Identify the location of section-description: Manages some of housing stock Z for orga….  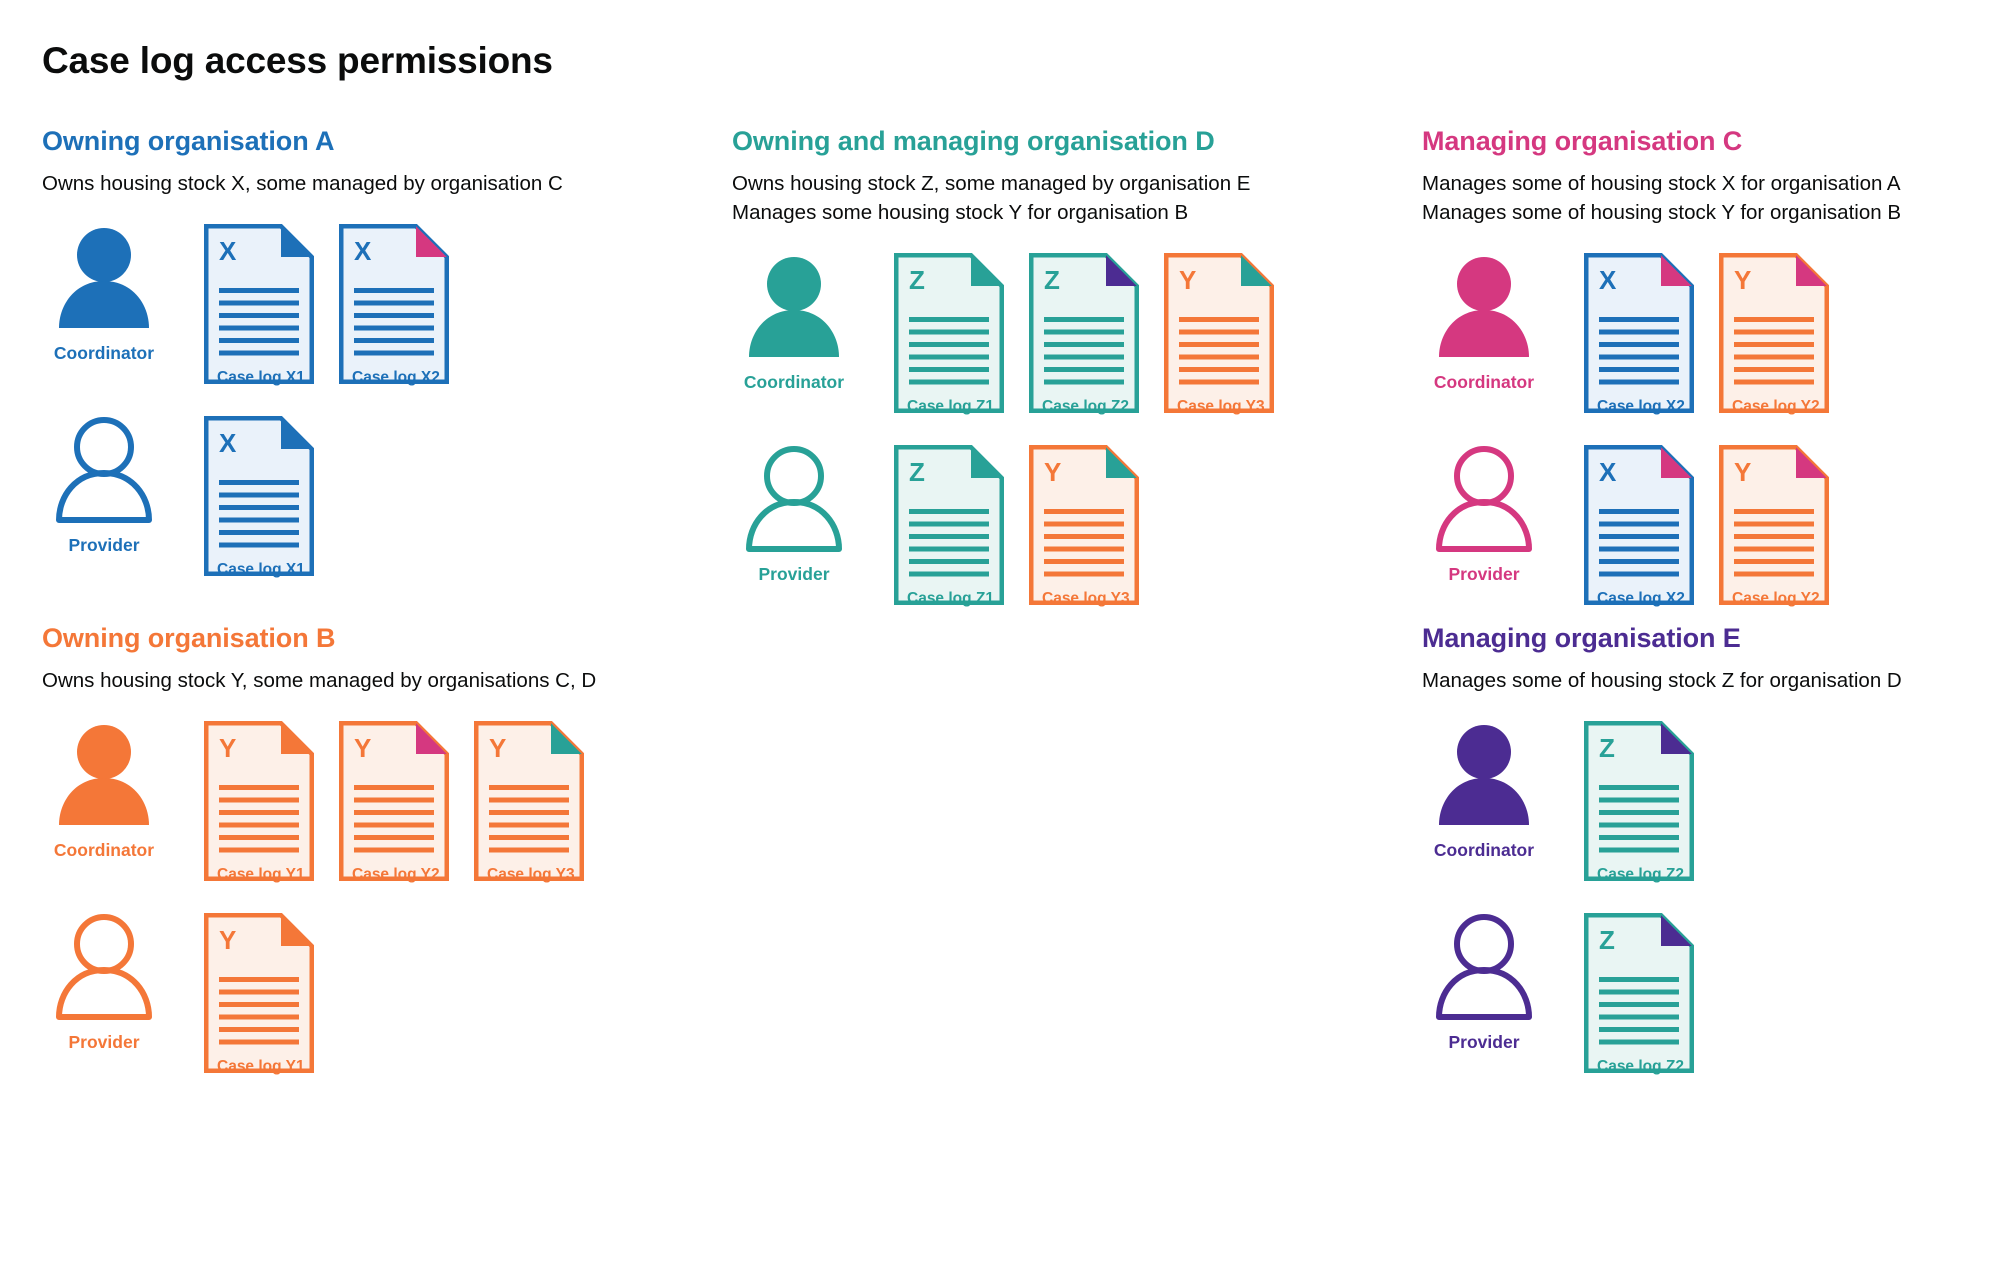
(1711, 680).